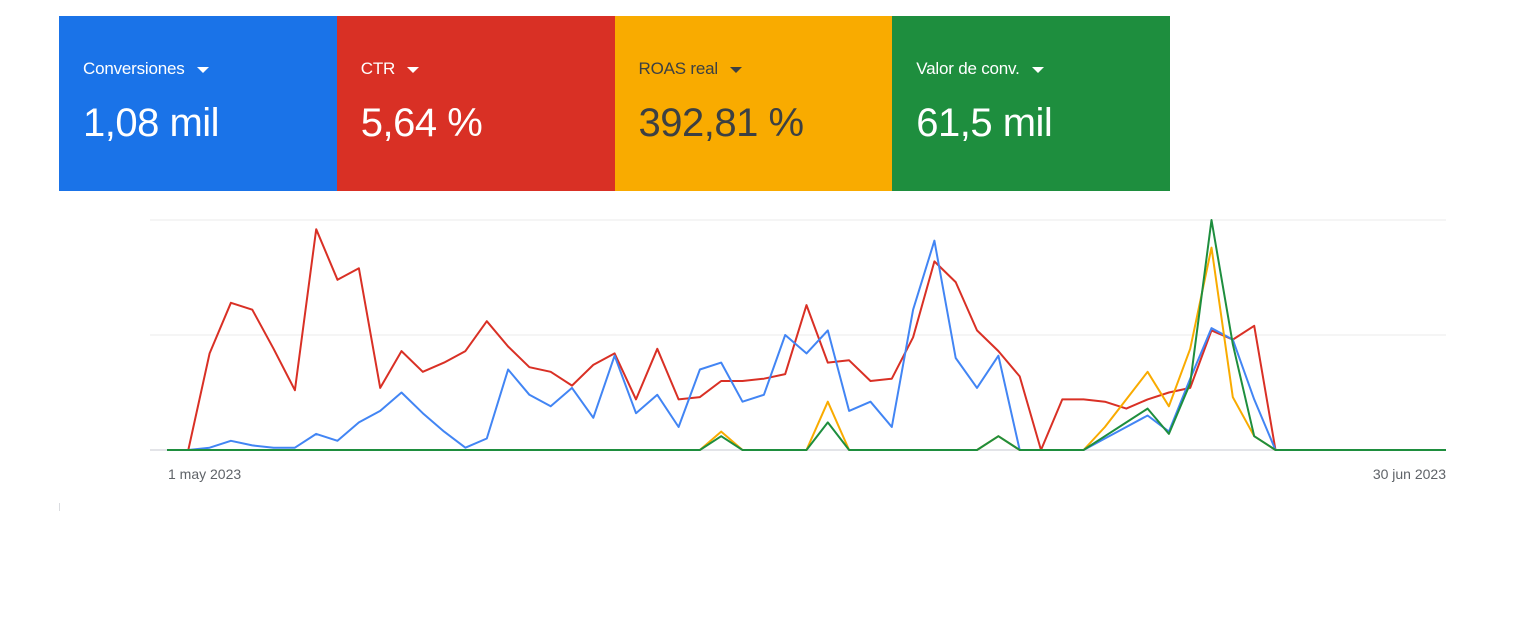 The image size is (1518, 636). What do you see at coordinates (766, 69) in the screenshot?
I see `metric-card-header: ROAS real` at bounding box center [766, 69].